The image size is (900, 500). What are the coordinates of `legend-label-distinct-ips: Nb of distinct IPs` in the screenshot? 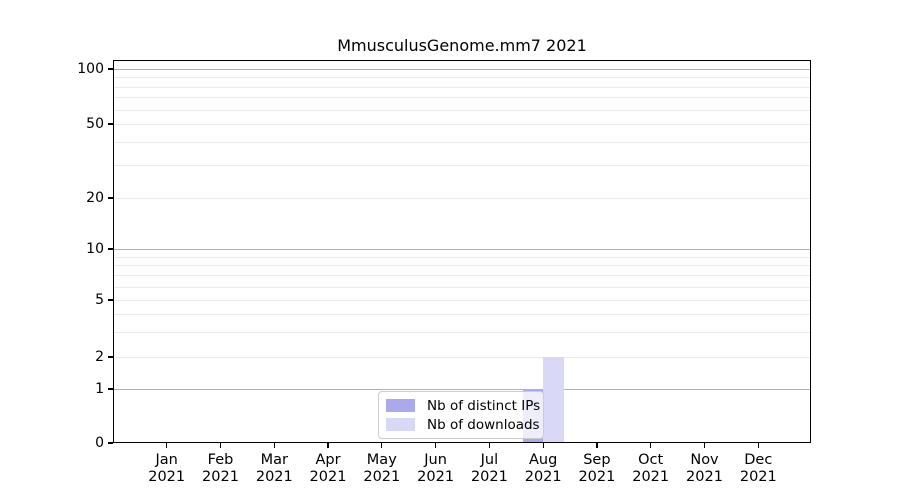 It's located at (484, 405).